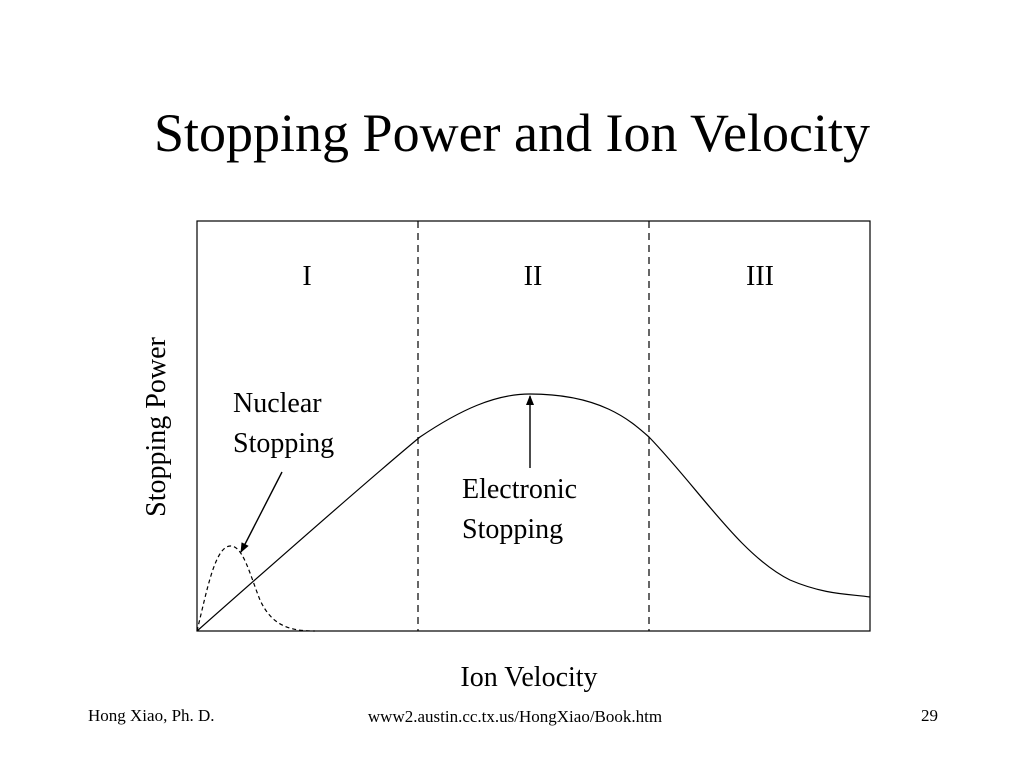  What do you see at coordinates (512, 133) in the screenshot?
I see `slide-title: Stopping Power and Ion Velocity` at bounding box center [512, 133].